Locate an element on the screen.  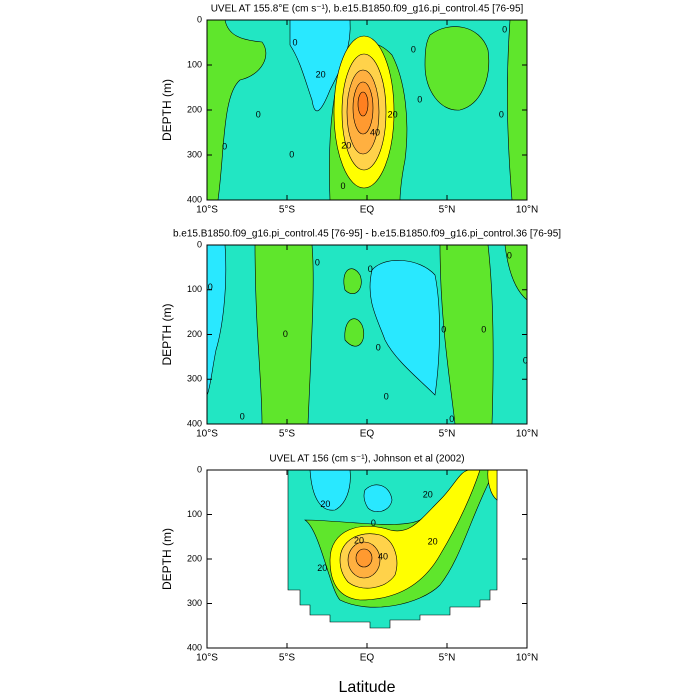
x-axis-label: Latitude is located at coordinates (367, 687).